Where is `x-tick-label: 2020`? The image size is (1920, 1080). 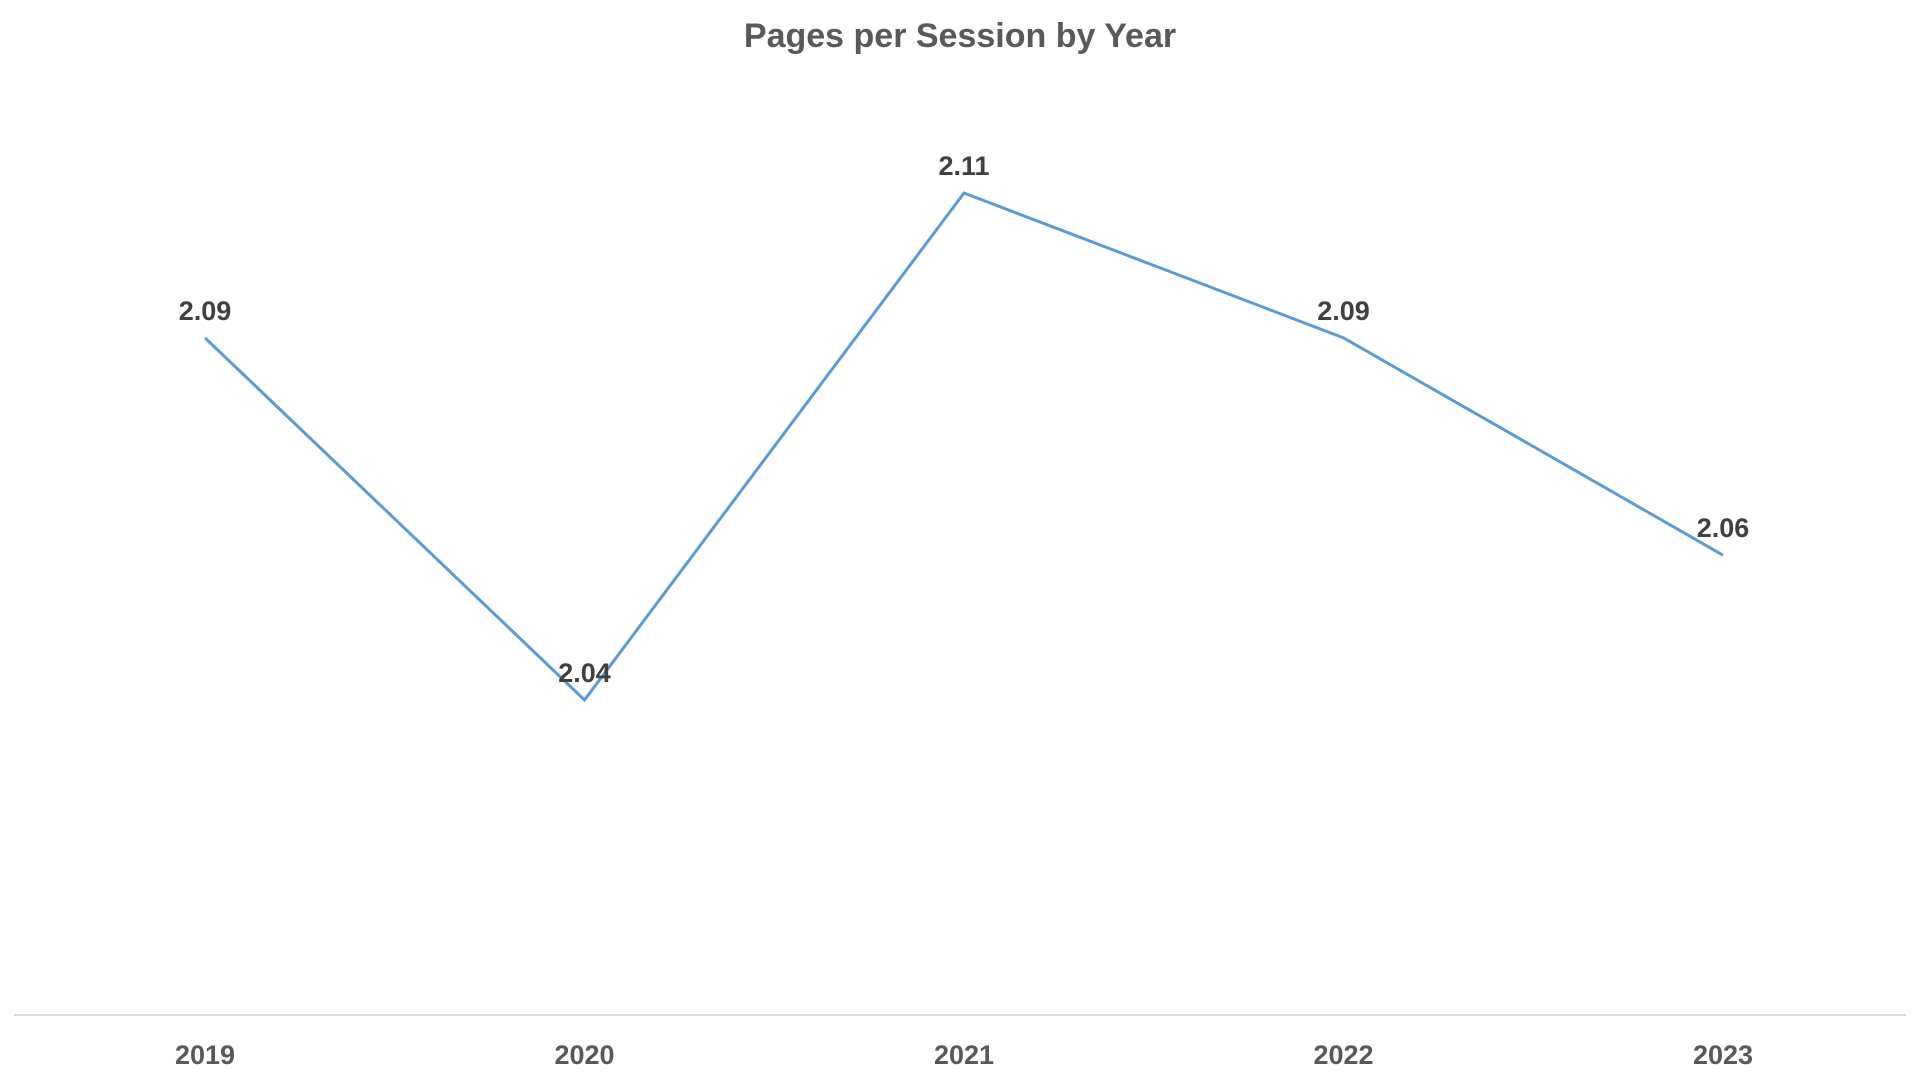 x-tick-label: 2020 is located at coordinates (584, 1055).